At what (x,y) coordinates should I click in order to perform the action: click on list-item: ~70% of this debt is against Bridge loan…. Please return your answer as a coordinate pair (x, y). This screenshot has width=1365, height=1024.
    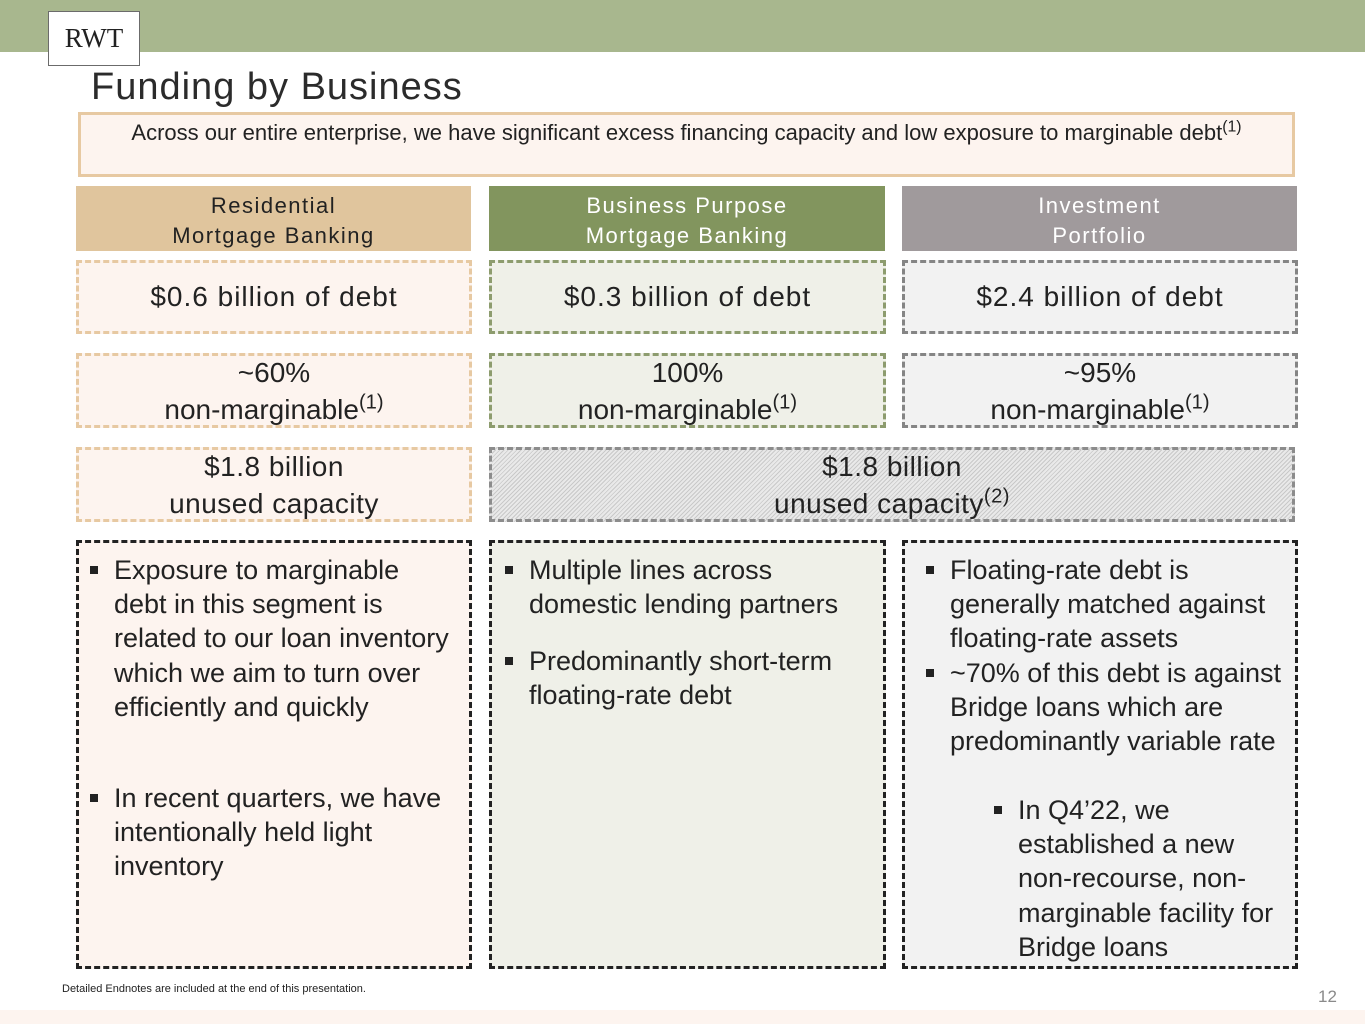
    Looking at the image, I should click on (1110, 707).